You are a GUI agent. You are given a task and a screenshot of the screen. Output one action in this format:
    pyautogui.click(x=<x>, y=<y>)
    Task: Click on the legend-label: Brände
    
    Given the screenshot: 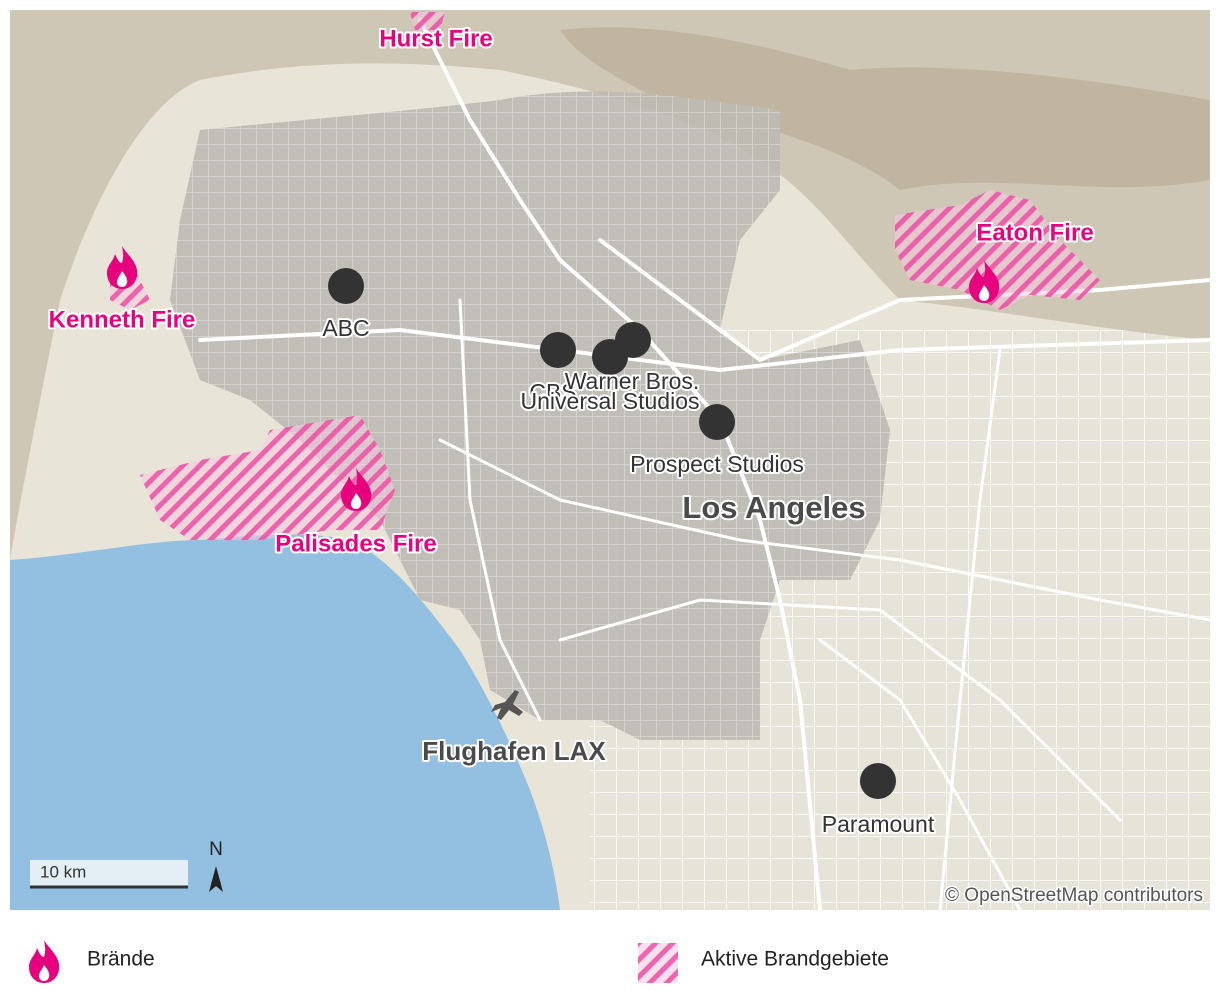 What is the action you would take?
    pyautogui.click(x=121, y=959)
    